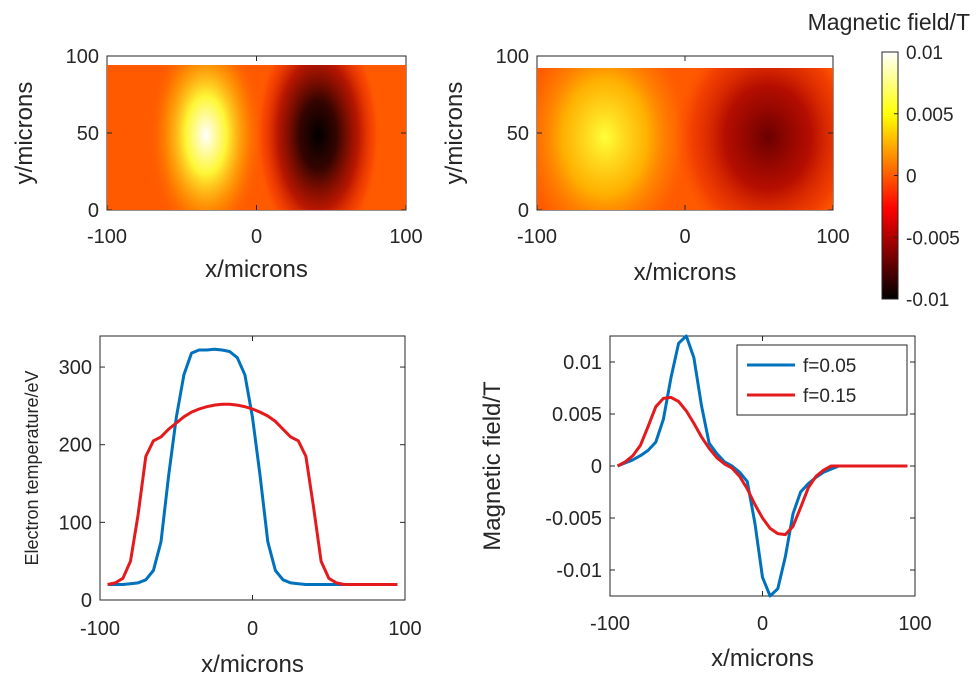 Image resolution: width=977 pixels, height=679 pixels. What do you see at coordinates (889, 160) in the screenshot?
I see `colorbar: Magnetic field/T 0.01 0.005 0 -0.005 -0.01` at bounding box center [889, 160].